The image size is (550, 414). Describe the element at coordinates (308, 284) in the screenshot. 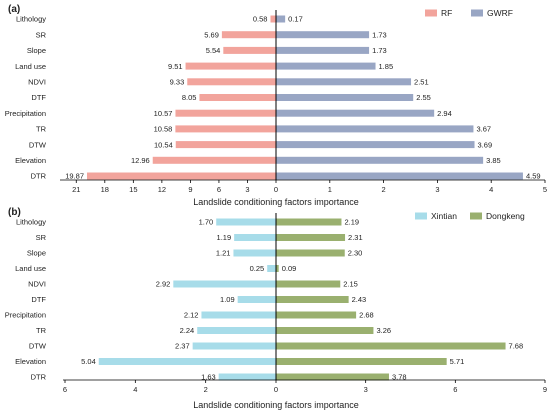

I see `bar-dongkeng-ndvi` at that location.